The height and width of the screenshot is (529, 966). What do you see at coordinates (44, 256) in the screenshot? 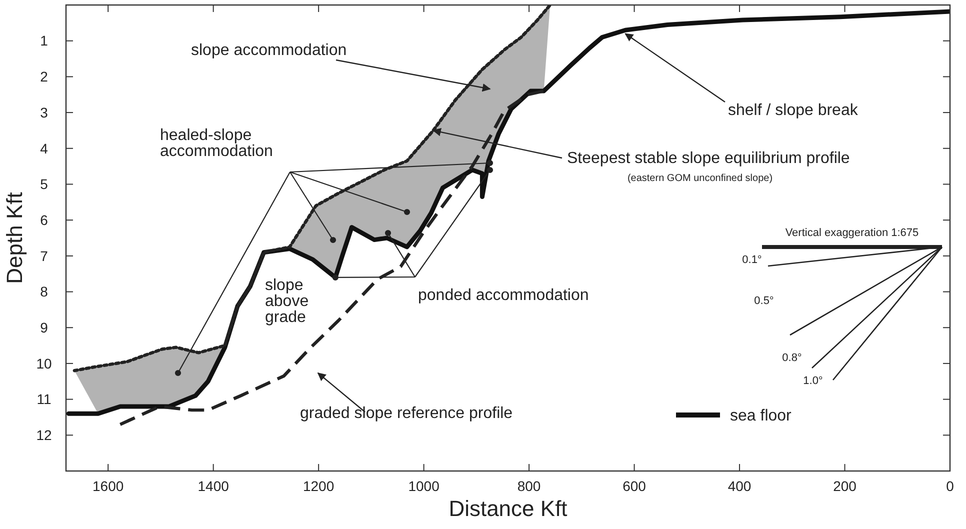
I see `y-tick-label: 7` at bounding box center [44, 256].